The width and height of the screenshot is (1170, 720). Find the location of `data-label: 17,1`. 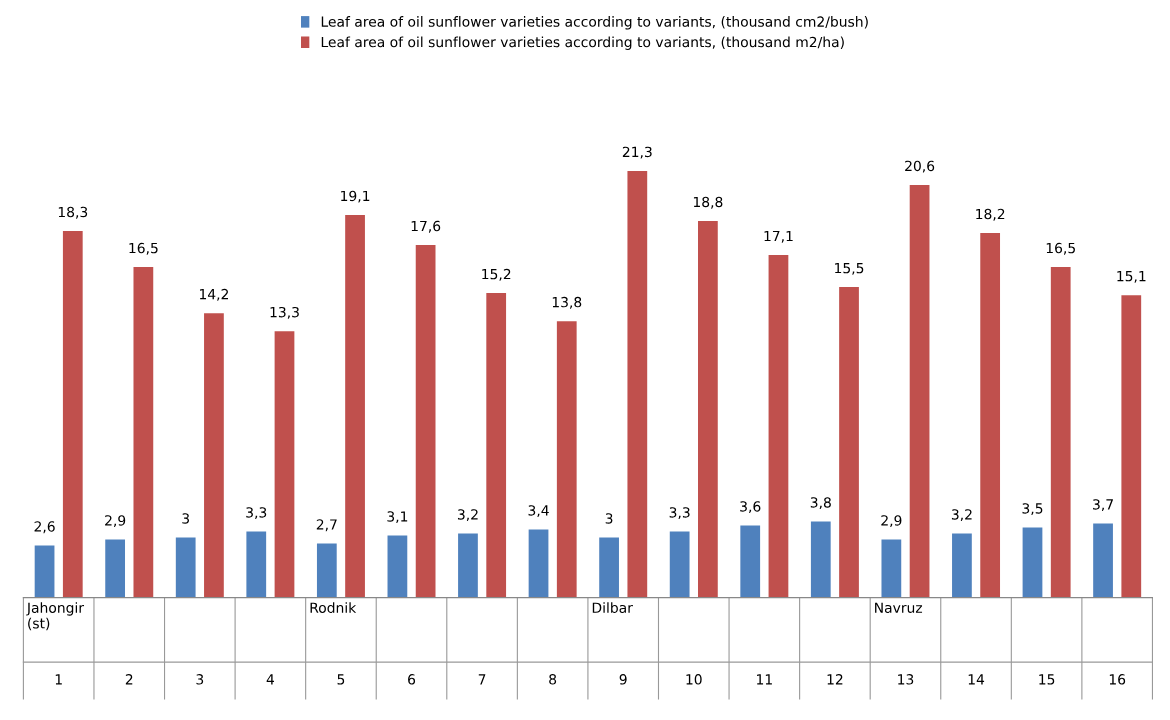

data-label: 17,1 is located at coordinates (778, 236).